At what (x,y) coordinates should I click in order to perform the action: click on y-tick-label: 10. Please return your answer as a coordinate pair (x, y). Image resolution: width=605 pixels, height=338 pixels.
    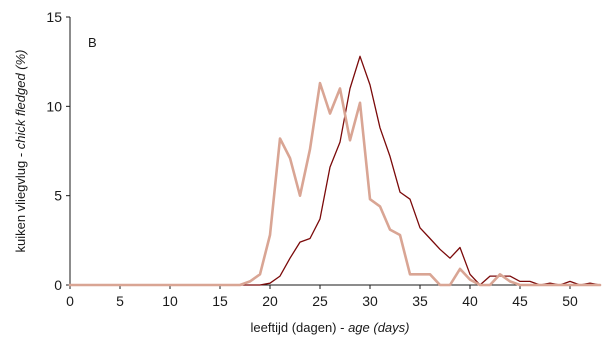
    Looking at the image, I should click on (54, 106).